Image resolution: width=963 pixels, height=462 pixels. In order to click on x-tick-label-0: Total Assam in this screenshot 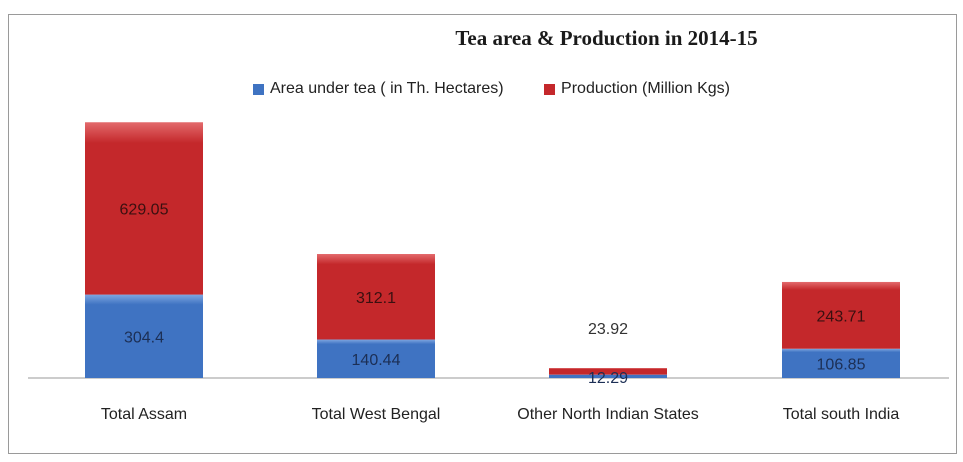, I will do `click(144, 414)`.